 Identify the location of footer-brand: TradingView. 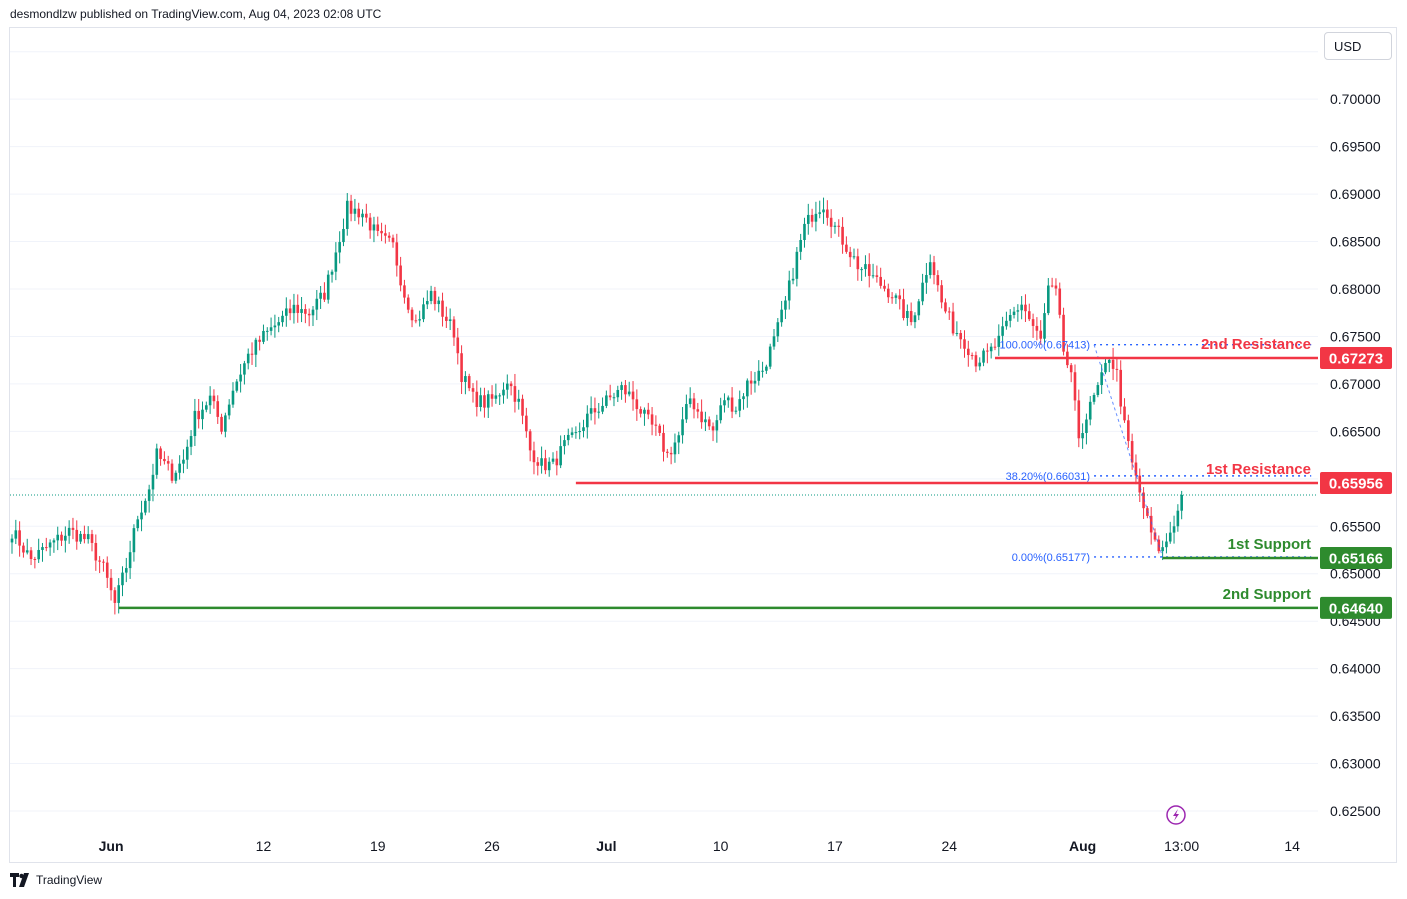
(69, 880).